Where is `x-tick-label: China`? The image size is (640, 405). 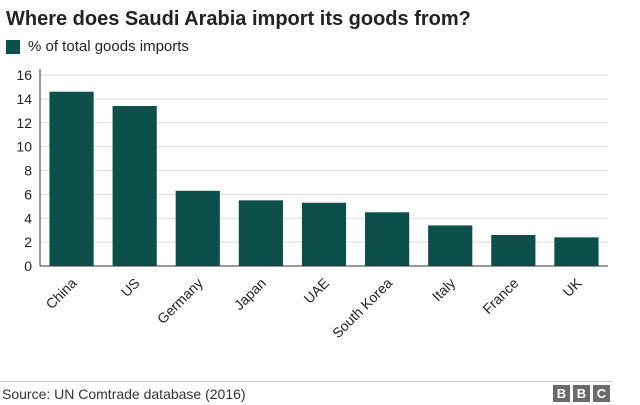 x-tick-label: China is located at coordinates (60, 293).